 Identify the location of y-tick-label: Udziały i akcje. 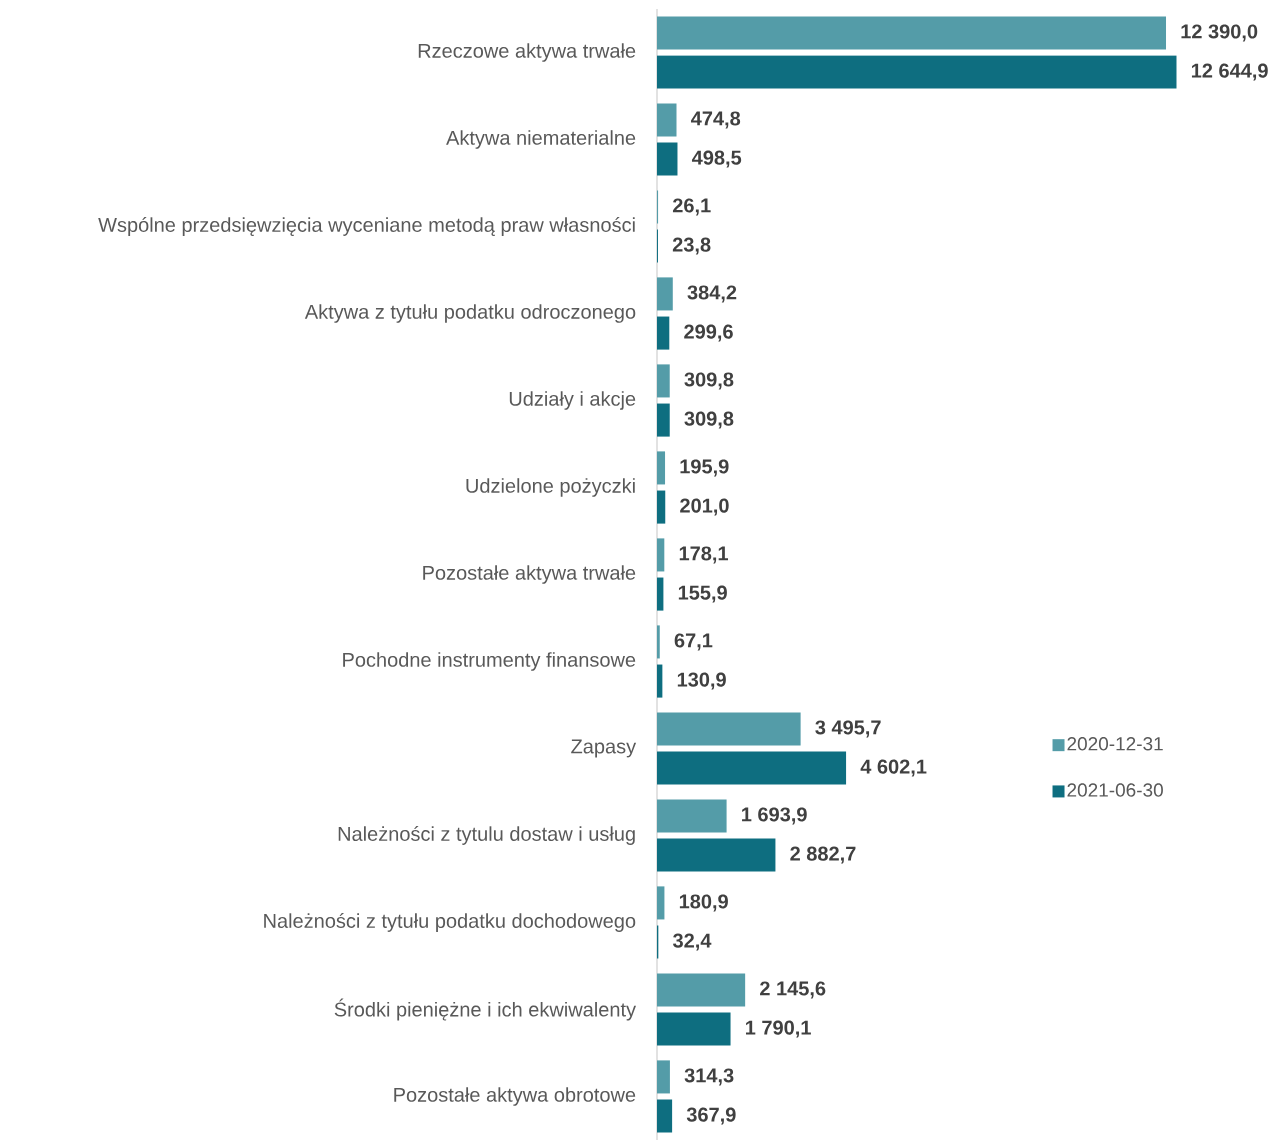
(572, 400).